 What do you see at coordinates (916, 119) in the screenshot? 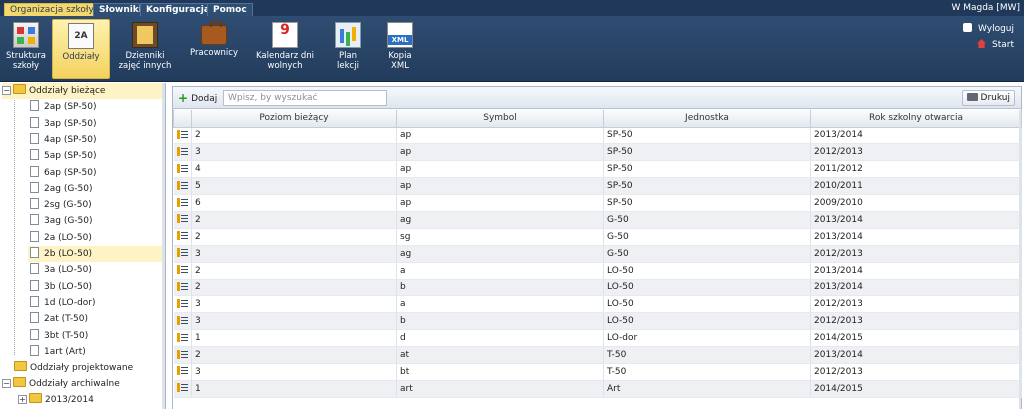
I see `column-header-year: Rok szkolny otwarcia` at bounding box center [916, 119].